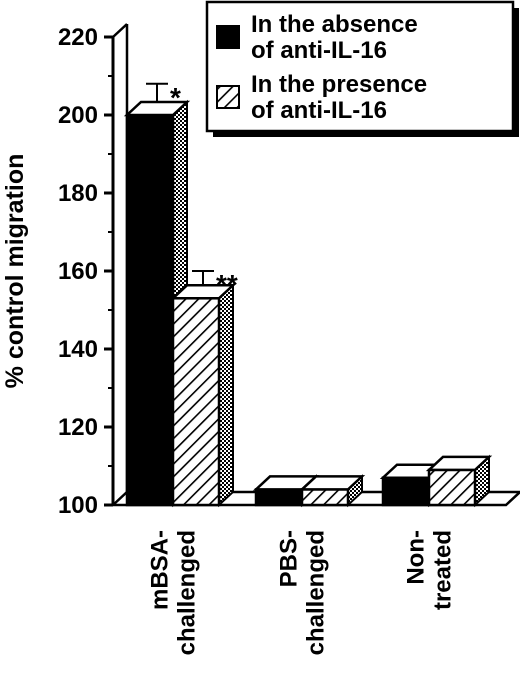 The width and height of the screenshot is (520, 691). I want to click on category-label: Non-treated, so click(430, 570).